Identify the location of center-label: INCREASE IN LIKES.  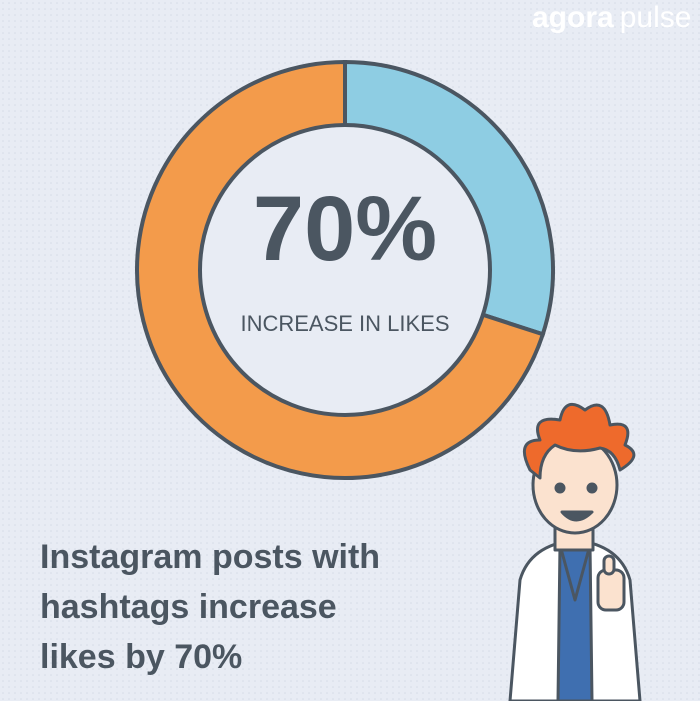
(344, 323).